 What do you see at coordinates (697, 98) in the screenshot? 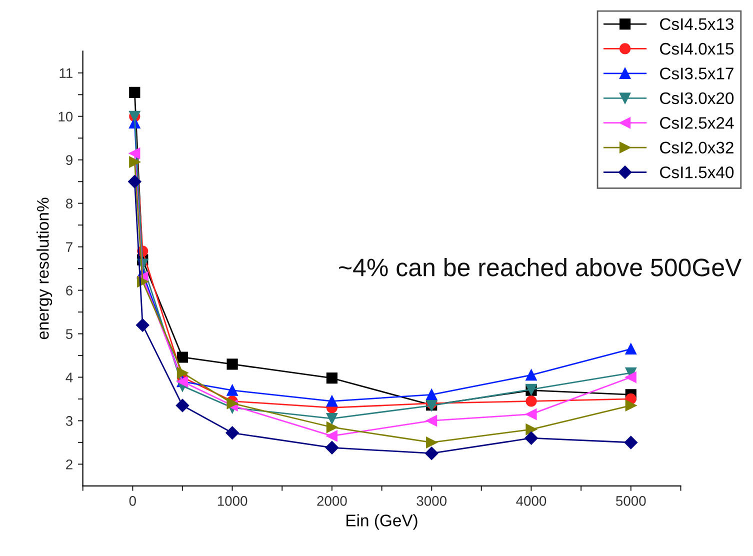
I see `legend-label: CsI3.0x20` at bounding box center [697, 98].